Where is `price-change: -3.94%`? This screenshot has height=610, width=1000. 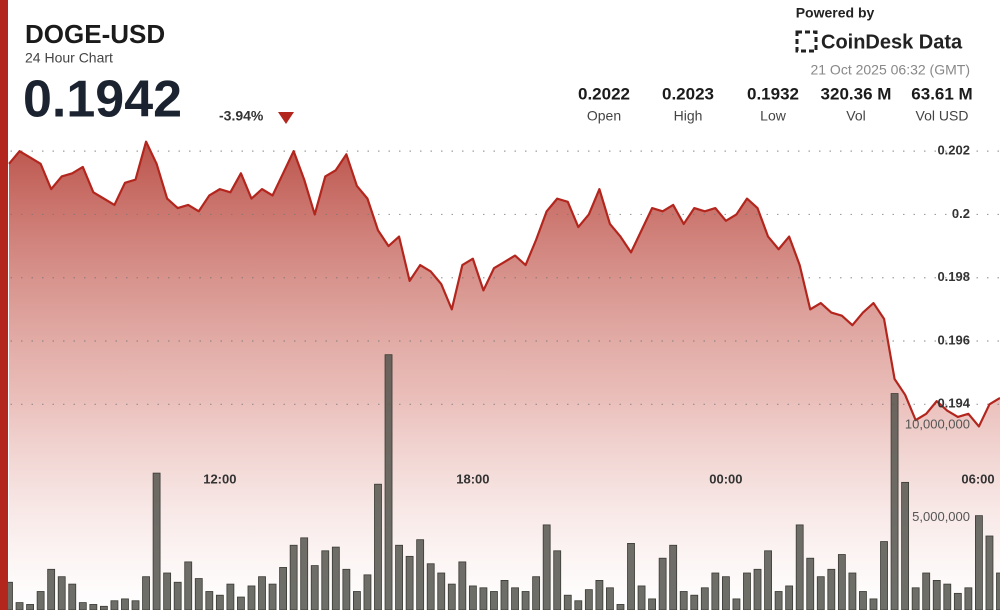 price-change: -3.94% is located at coordinates (241, 116).